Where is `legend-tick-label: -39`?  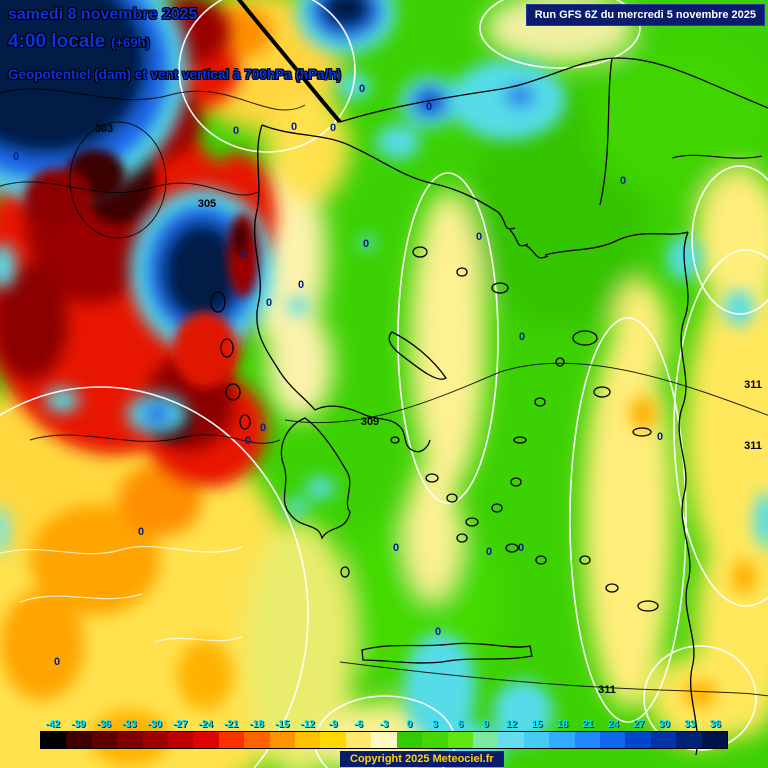
legend-tick-label: -39 is located at coordinates (78, 724).